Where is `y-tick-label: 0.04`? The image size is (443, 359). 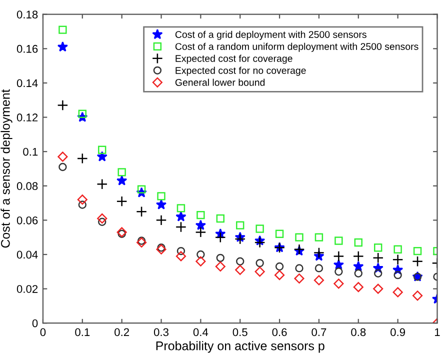
y-tick-label: 0.04 is located at coordinates (27, 254).